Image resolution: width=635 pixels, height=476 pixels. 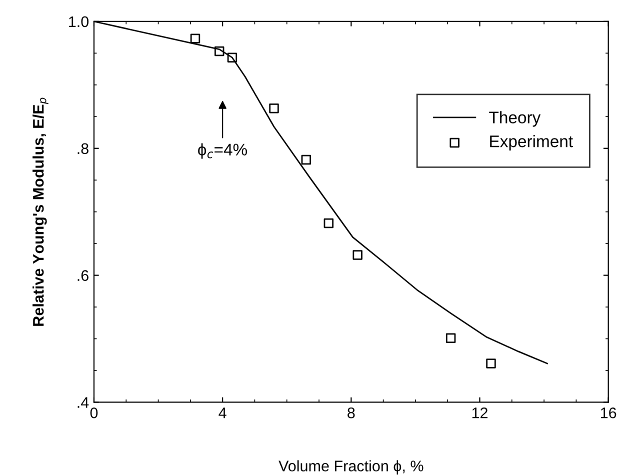 I want to click on y-tick-label: .4, so click(x=83, y=402).